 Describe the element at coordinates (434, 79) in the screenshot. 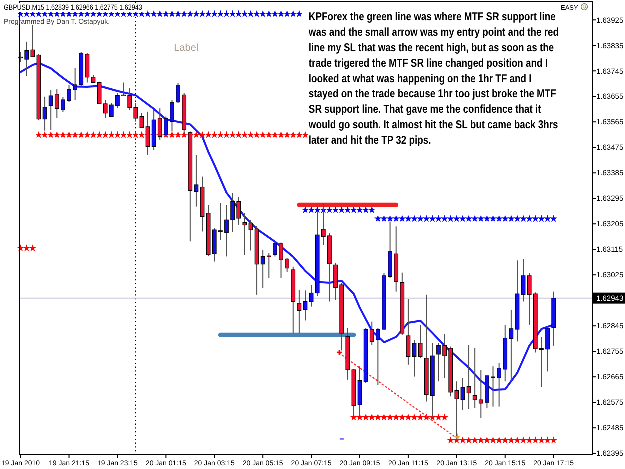

I see `text: KPForex the green line was where MTF SR support line was and the small arrow was my entry point and the red line my SL that was the recent high, but as soon as the trade trigered the MTF SR line changed position and I looked at what was happening on the 1hr TF and I stayed on the trade because 1hr too just broke the MTF SR support line. That gave me the confidence that it would go south. It almost hit the SL but came back 3hrs later and hit the TP 32 pips.` at that location.